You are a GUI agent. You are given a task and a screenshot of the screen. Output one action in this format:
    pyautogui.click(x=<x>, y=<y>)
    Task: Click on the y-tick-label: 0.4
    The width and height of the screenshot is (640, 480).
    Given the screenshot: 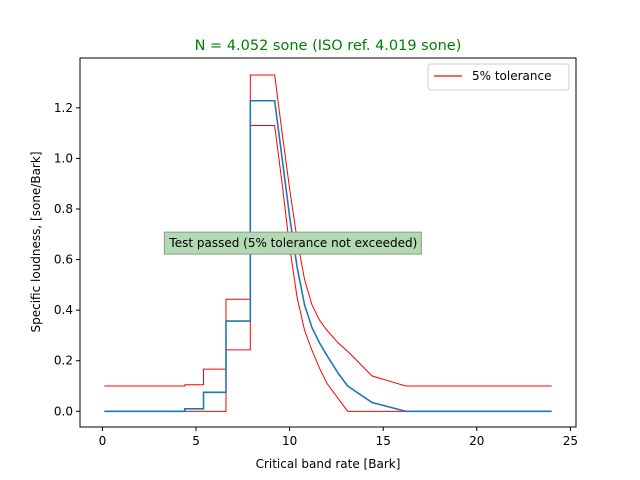 What is the action you would take?
    pyautogui.click(x=63, y=310)
    